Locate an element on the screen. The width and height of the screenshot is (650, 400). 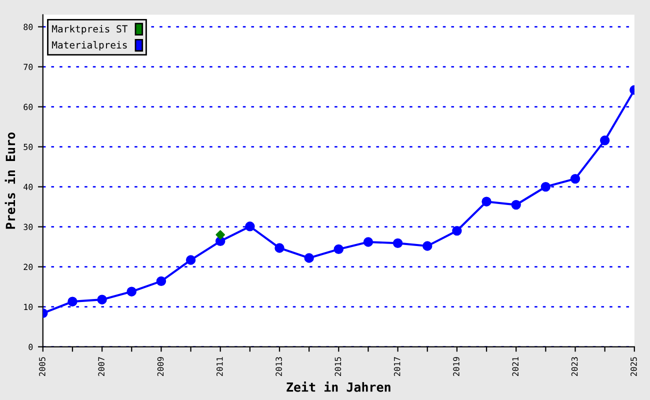
y-tick-label: 40 is located at coordinates (28, 187).